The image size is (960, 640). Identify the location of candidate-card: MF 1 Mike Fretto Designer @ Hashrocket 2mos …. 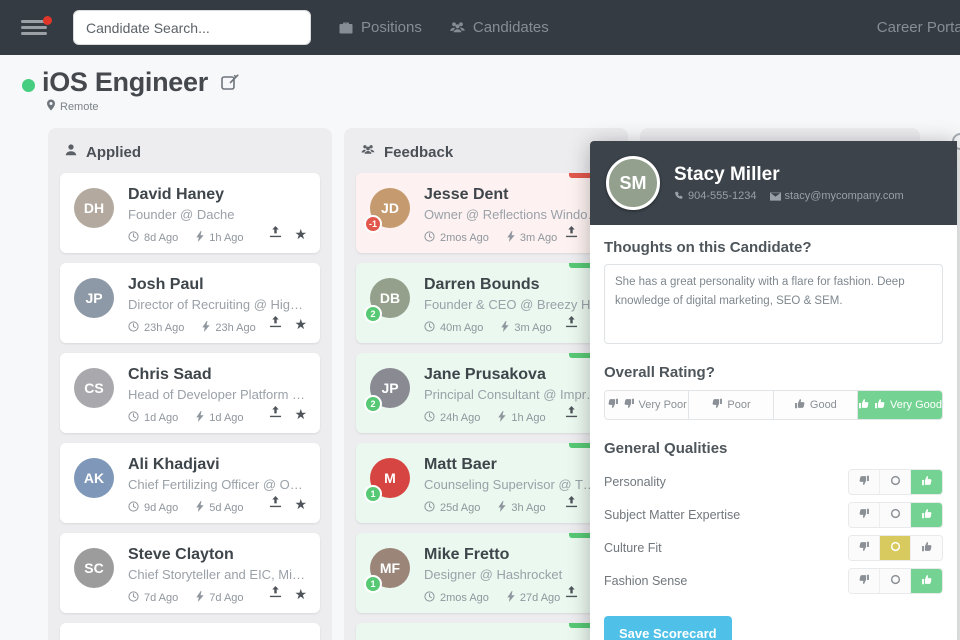
(486, 573).